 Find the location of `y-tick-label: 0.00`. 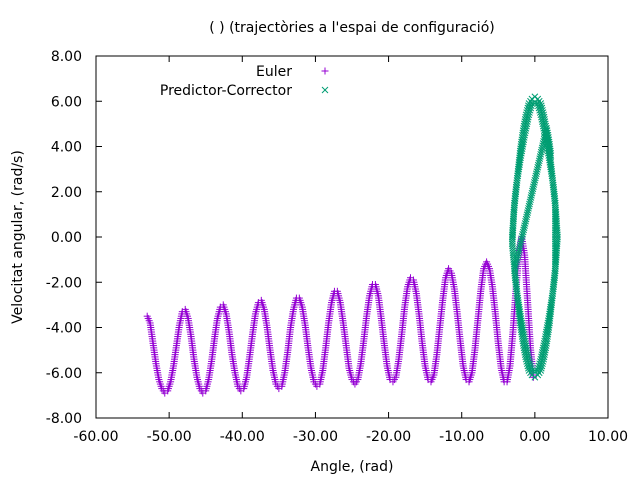

y-tick-label: 0.00 is located at coordinates (66, 238).